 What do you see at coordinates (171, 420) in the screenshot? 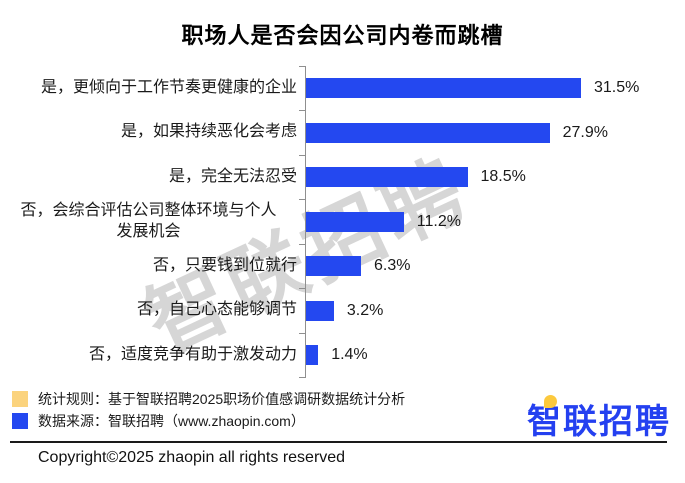
I see `legend-label: 数据来源：智联招聘（www.zhaopin.com）` at bounding box center [171, 420].